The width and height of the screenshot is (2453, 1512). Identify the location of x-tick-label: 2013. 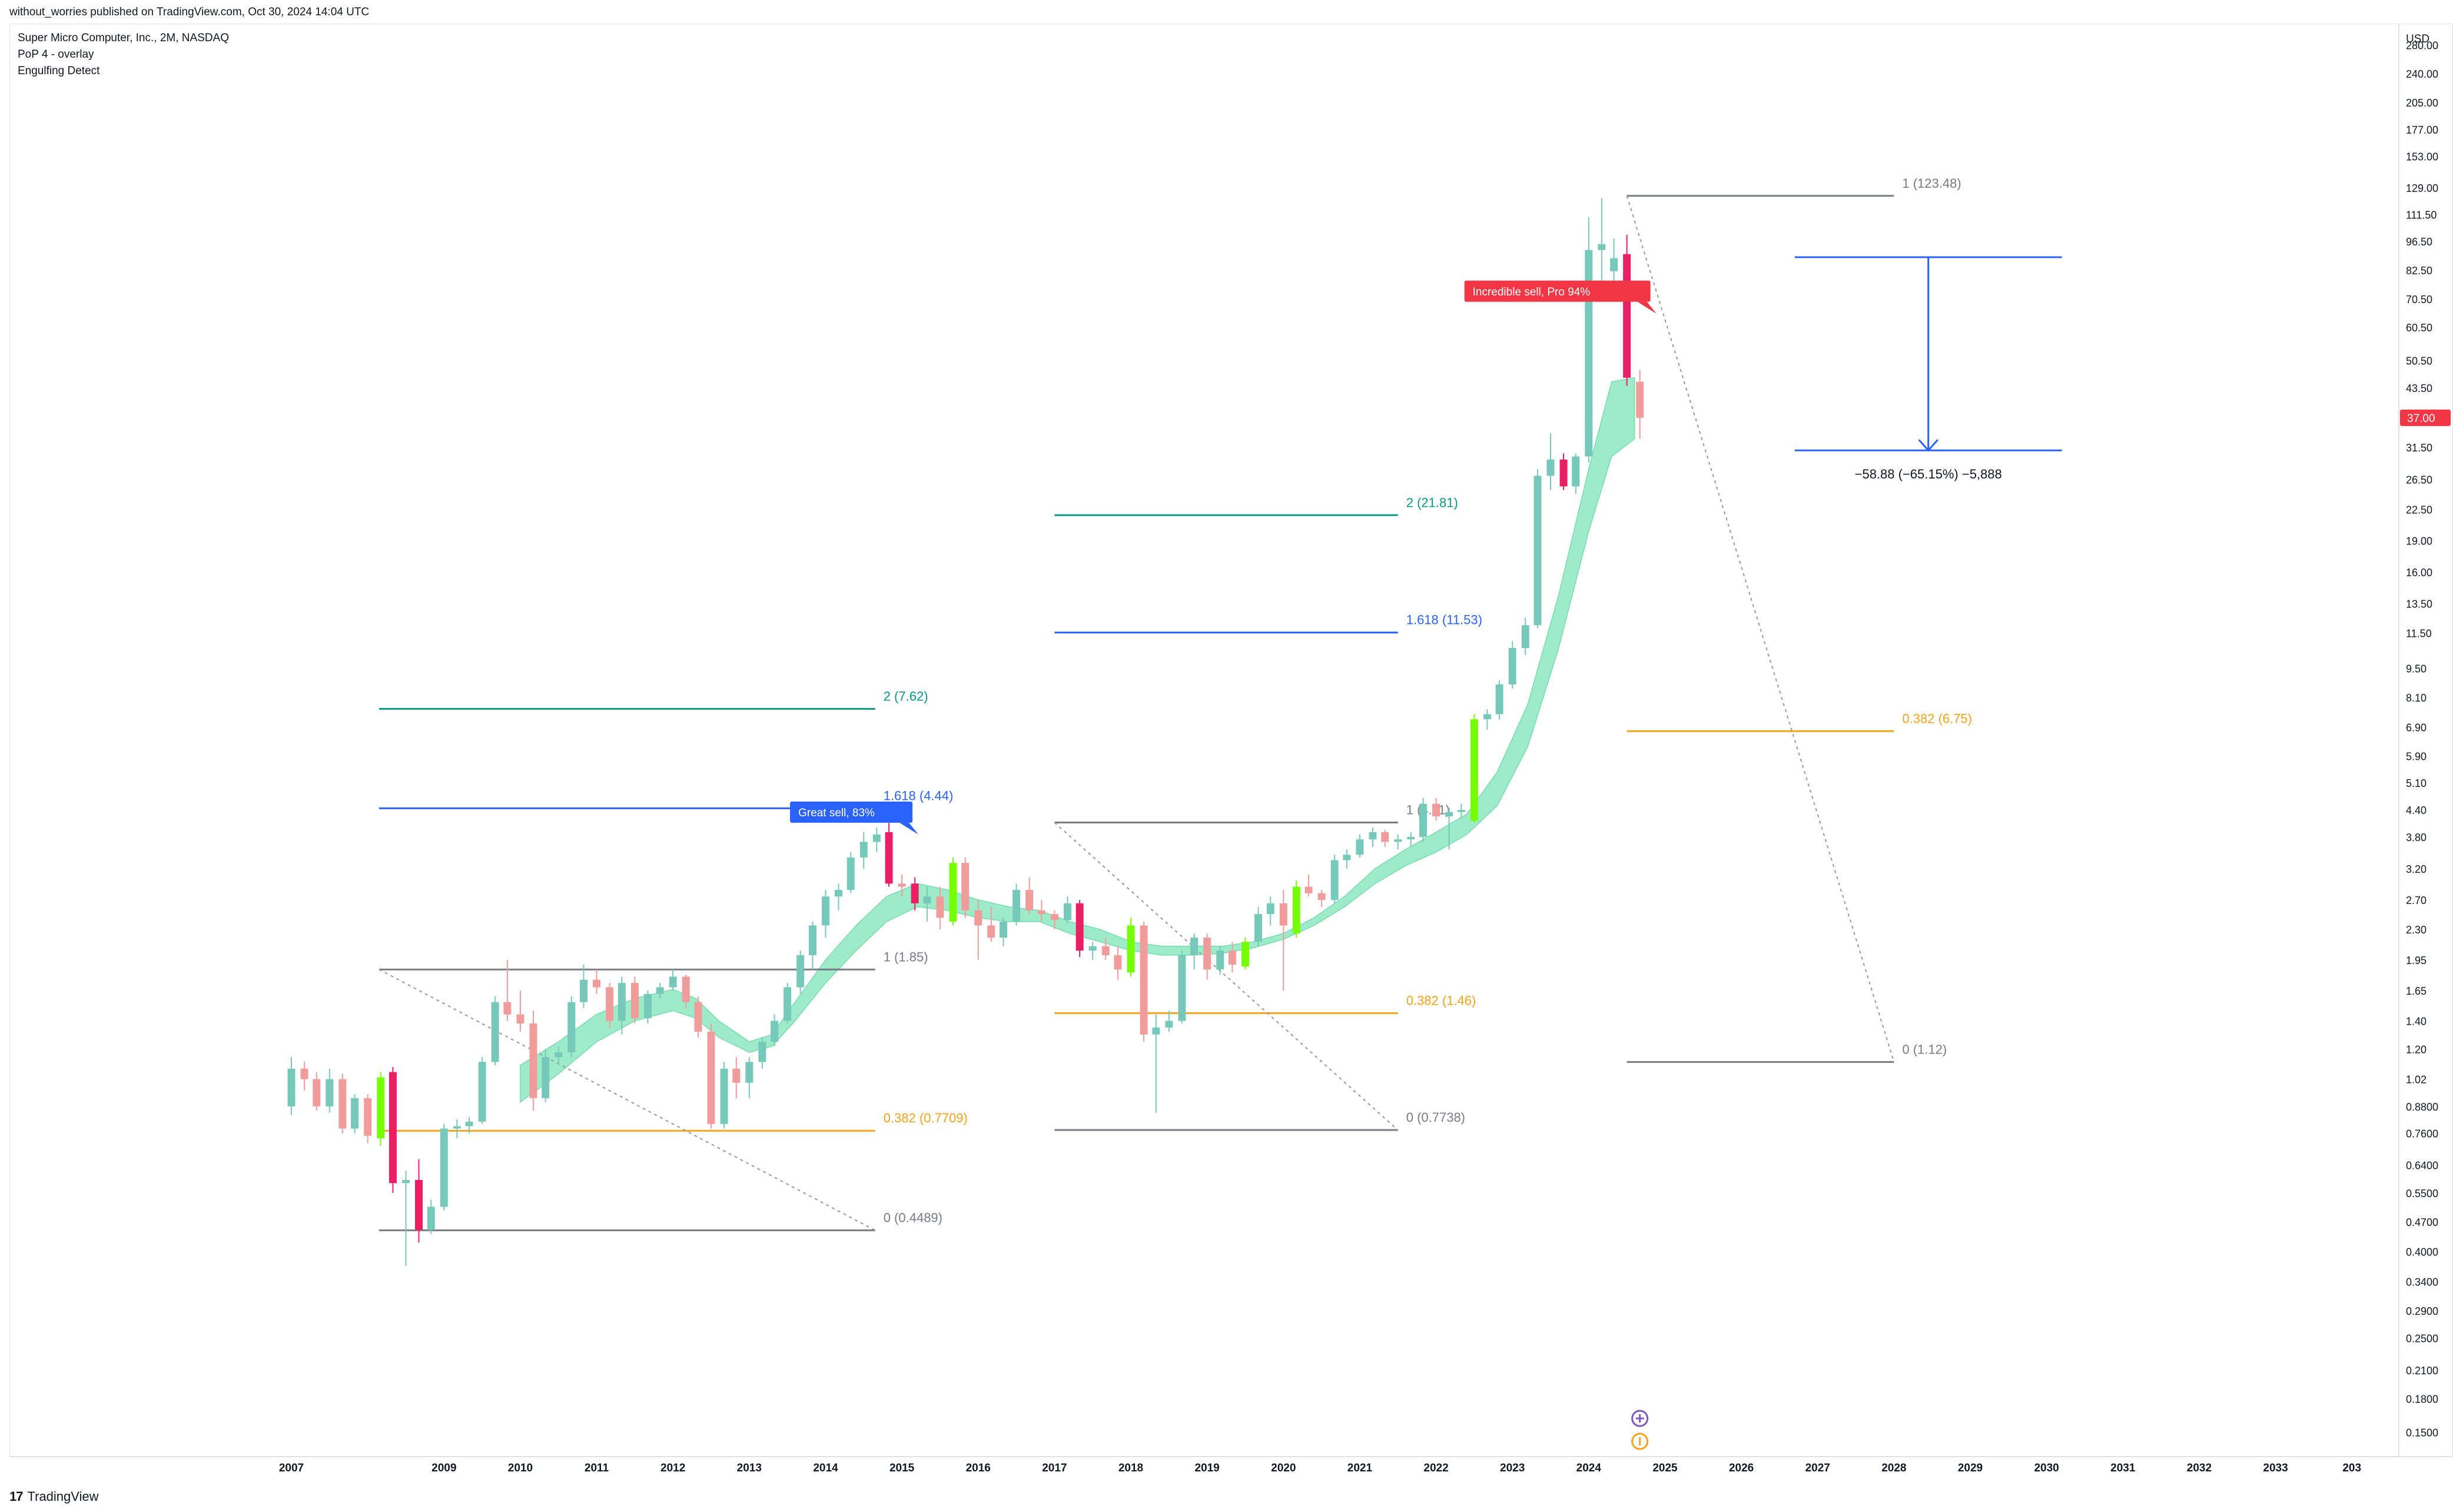
(749, 1468).